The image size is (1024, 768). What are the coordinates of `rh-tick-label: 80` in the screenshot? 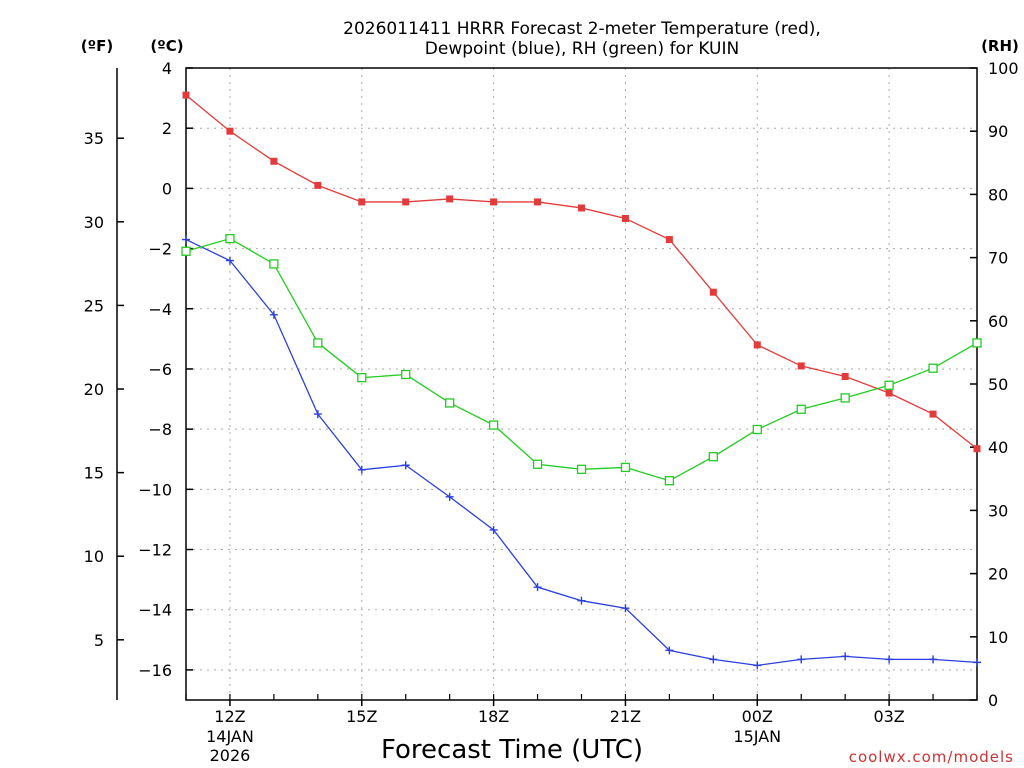 It's located at (998, 194).